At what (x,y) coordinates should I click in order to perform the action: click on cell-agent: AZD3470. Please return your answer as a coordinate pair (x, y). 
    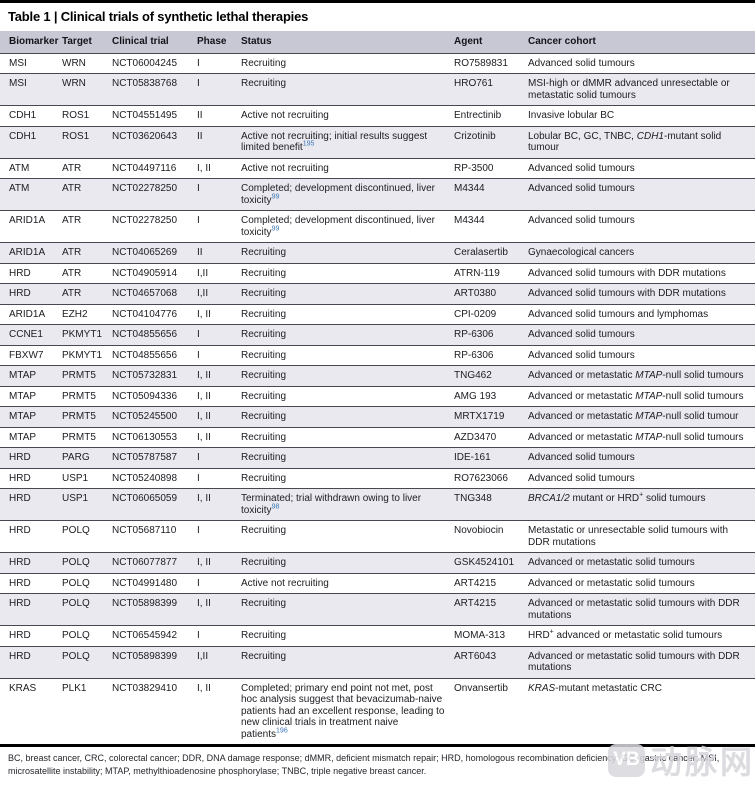
    Looking at the image, I should click on (491, 437).